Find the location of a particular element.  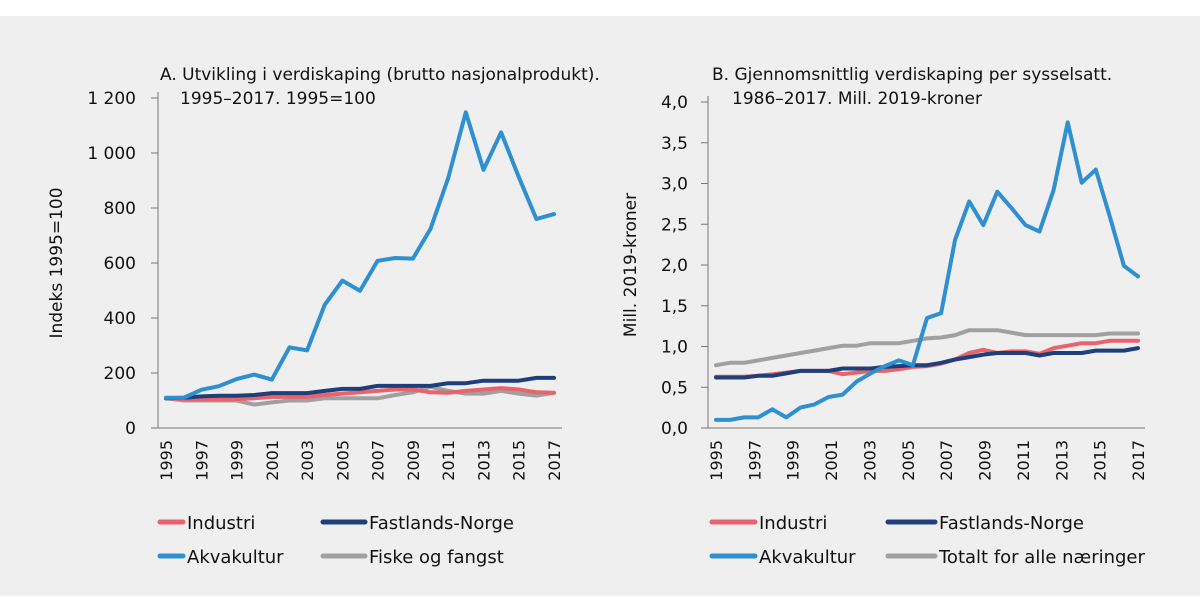

y-tick-label: 3,0 is located at coordinates (674, 185).